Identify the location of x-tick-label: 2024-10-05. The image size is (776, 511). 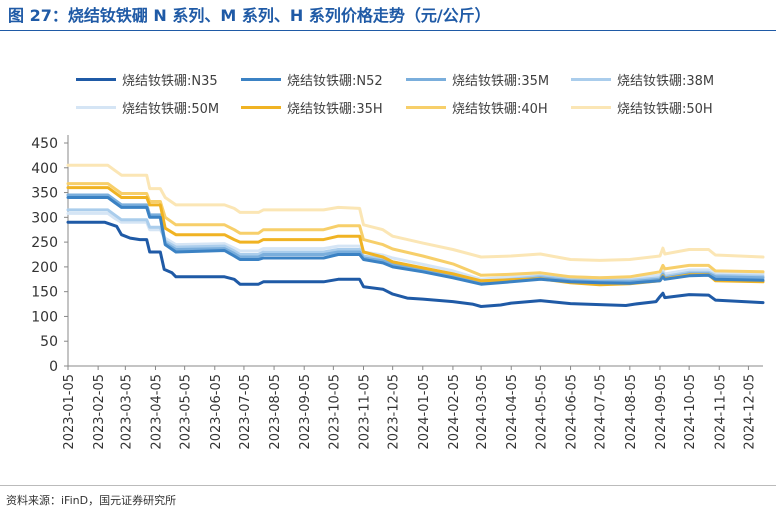
(690, 412).